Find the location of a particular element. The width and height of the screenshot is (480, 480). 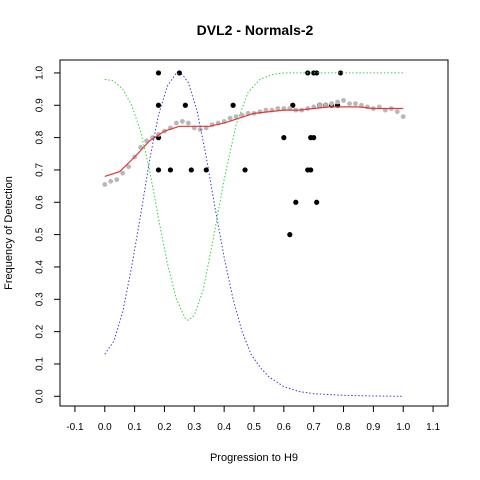

chart-title: DVL2 - Normals-2 is located at coordinates (255, 30).